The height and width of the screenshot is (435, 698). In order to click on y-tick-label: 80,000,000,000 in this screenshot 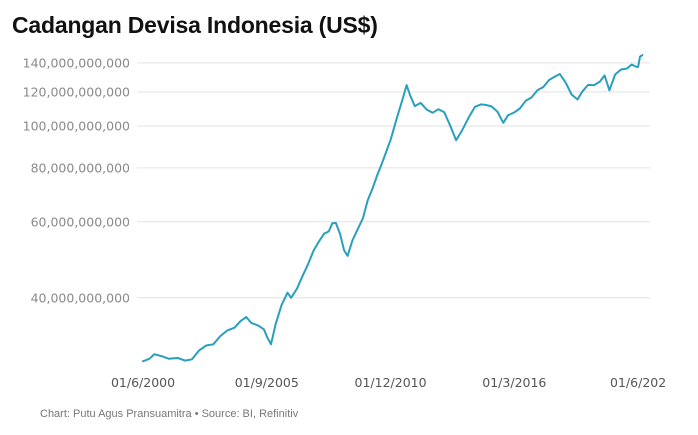, I will do `click(80, 167)`.